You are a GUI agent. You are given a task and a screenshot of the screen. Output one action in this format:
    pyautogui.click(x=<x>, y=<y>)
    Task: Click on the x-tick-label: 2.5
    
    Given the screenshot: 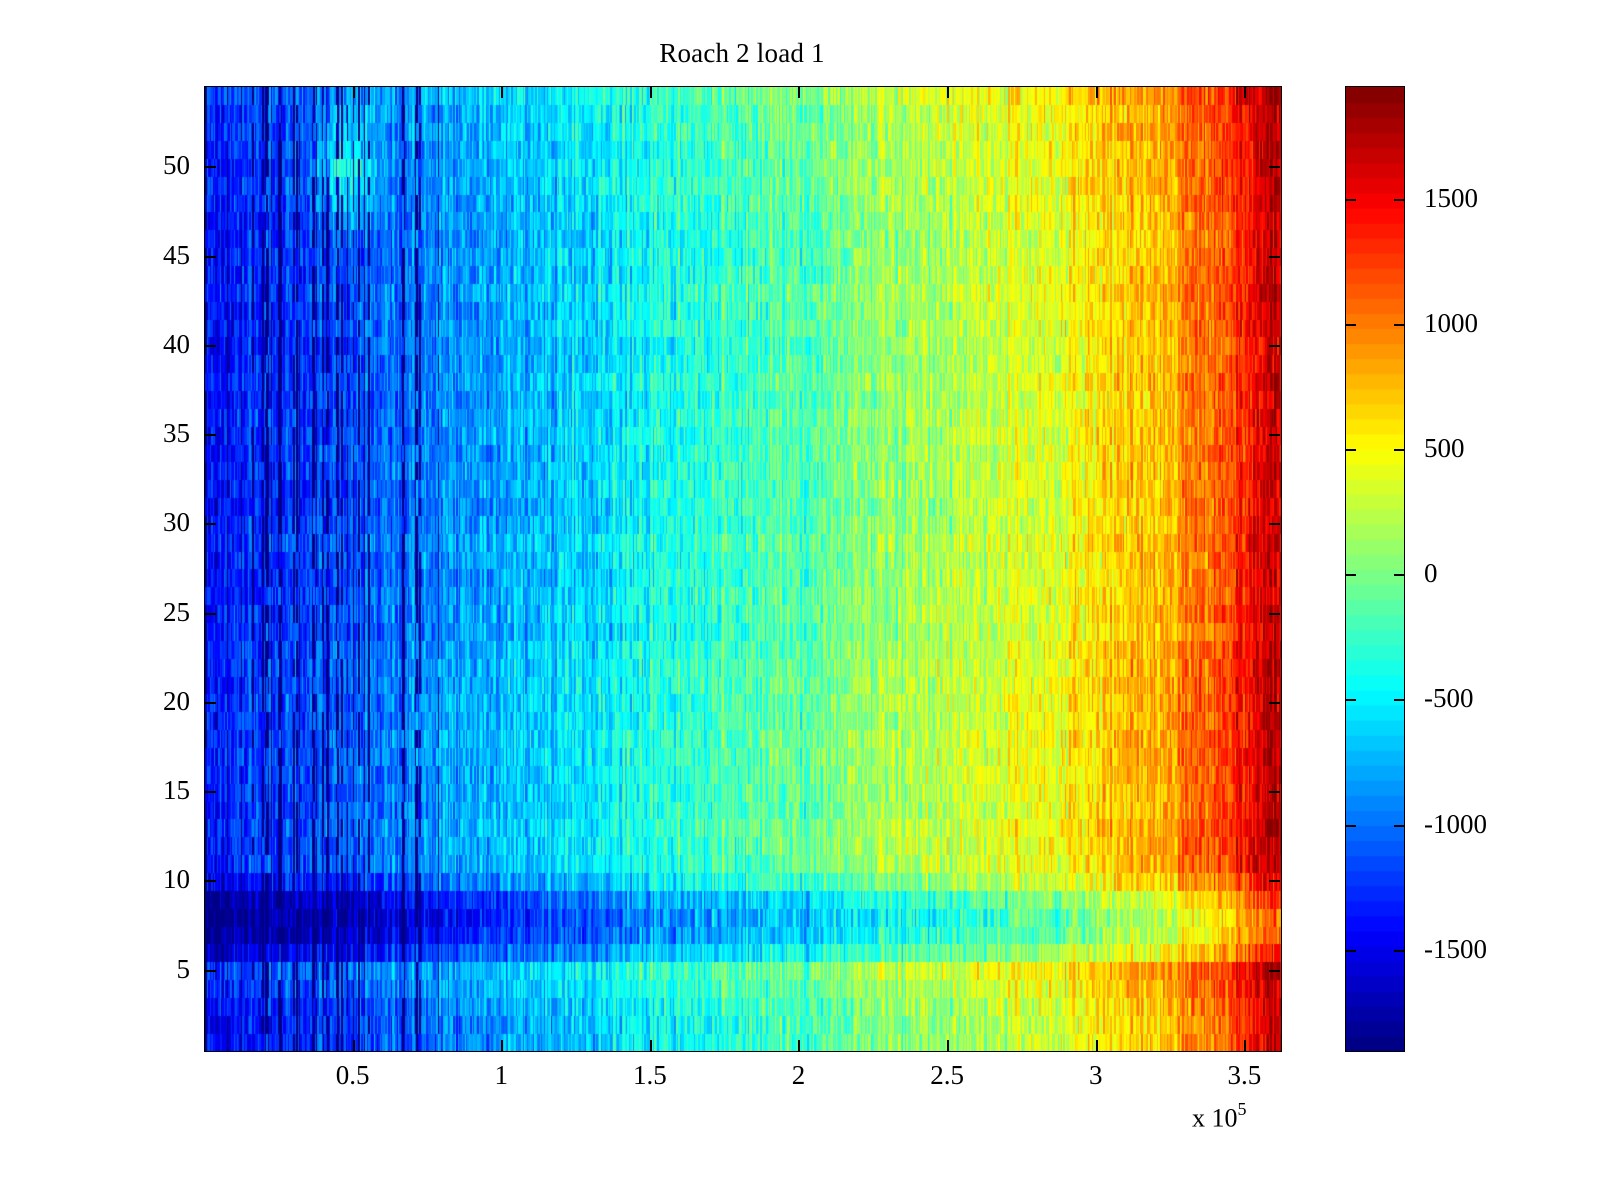 What is the action you would take?
    pyautogui.click(x=947, y=1075)
    